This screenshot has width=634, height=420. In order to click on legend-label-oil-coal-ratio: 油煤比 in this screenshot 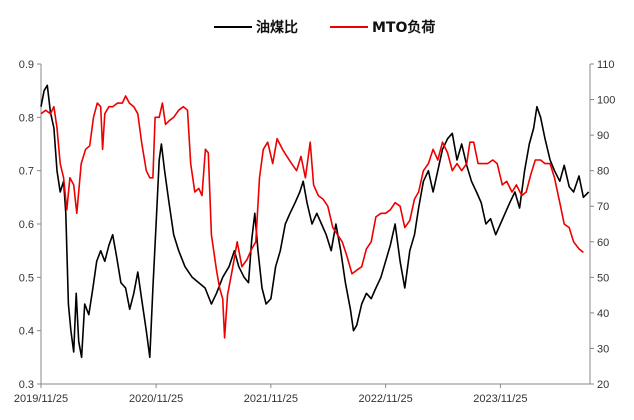, I will do `click(277, 27)`.